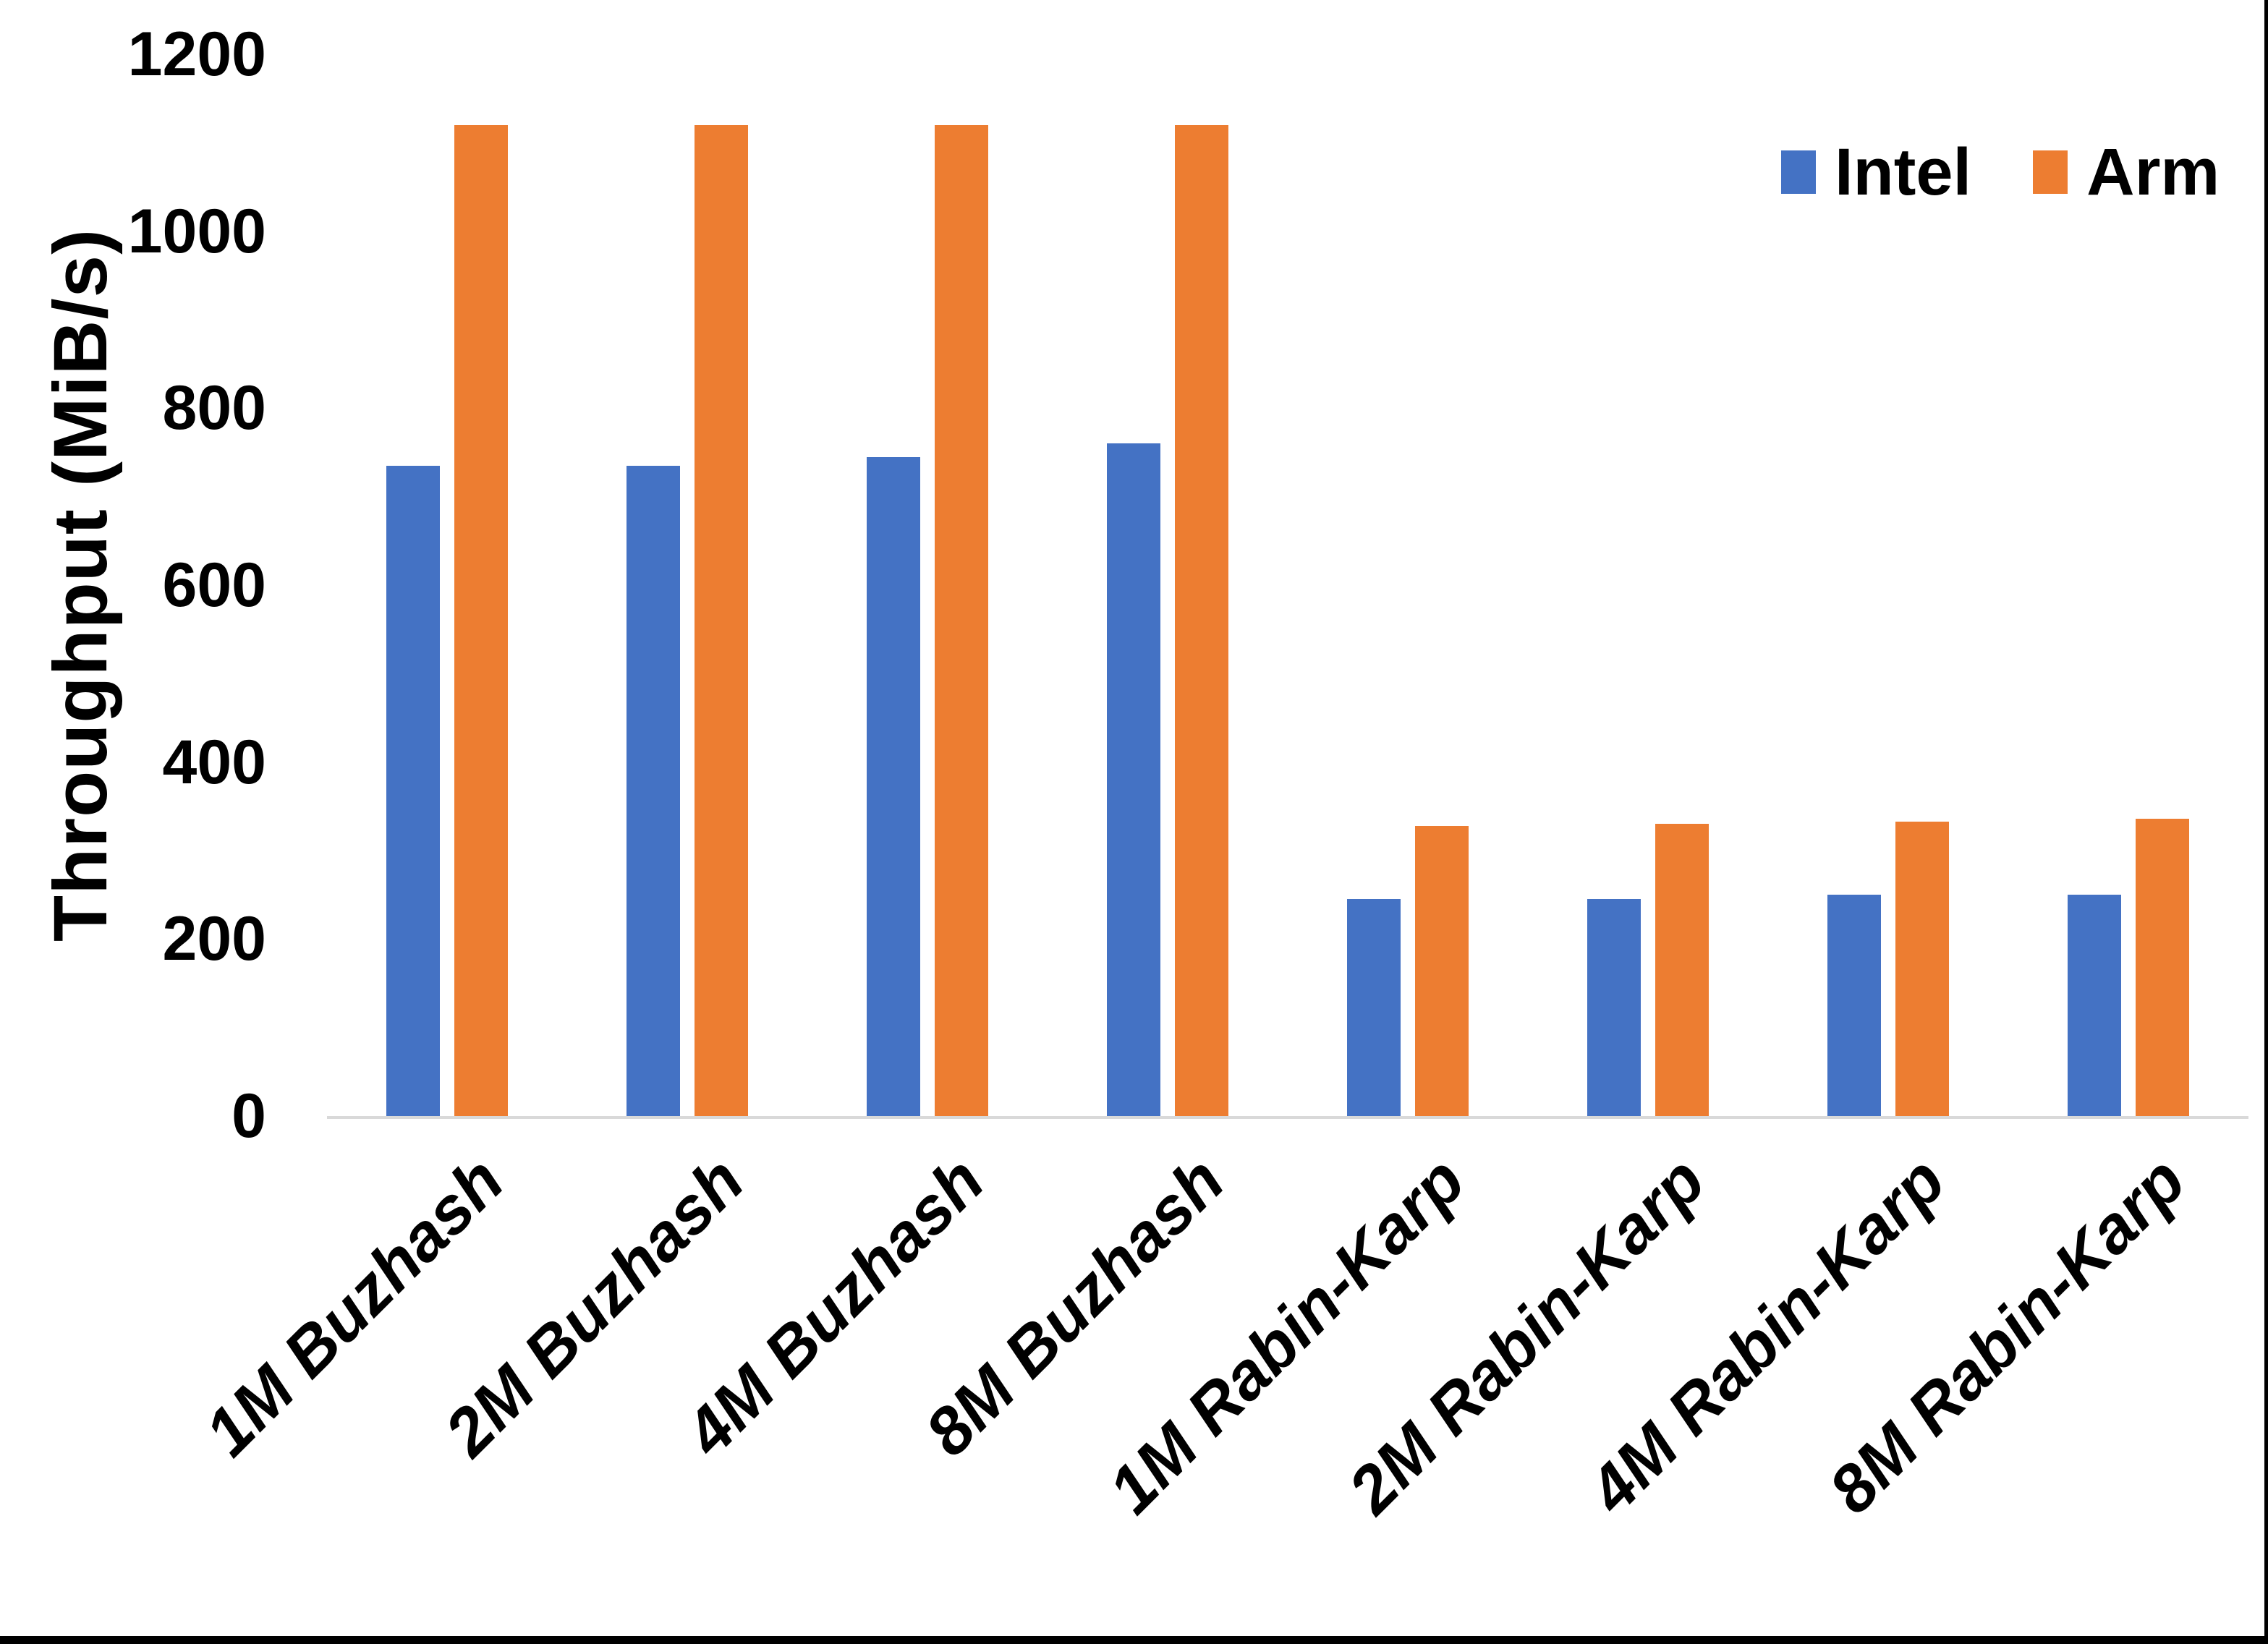 Image resolution: width=2268 pixels, height=1644 pixels. Describe the element at coordinates (927, 585) in the screenshot. I see `bar-group-4m-buzhash` at that location.